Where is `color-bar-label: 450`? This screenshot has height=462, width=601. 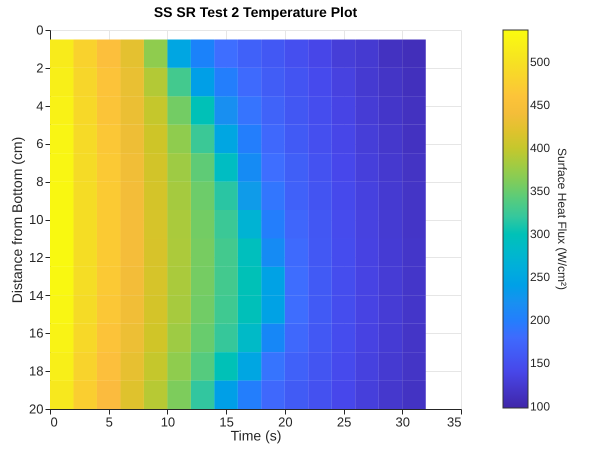
color-bar-label: 450 is located at coordinates (540, 105).